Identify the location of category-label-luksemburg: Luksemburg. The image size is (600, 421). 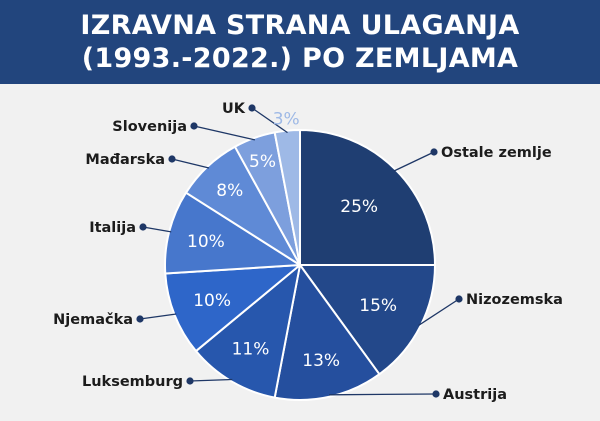
(132, 382).